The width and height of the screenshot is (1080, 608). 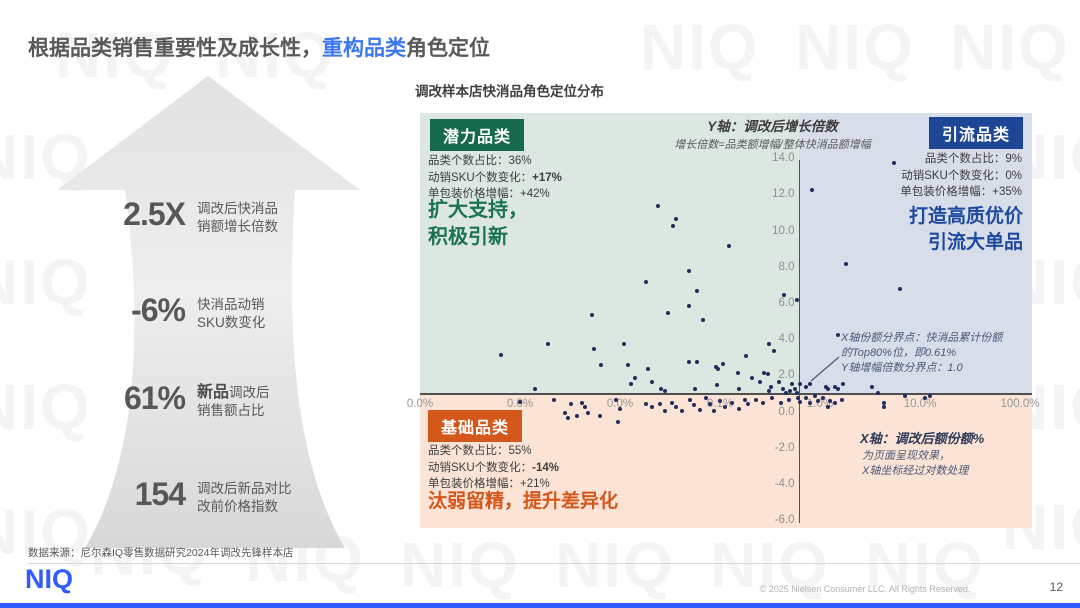 I want to click on footer-divider, so click(x=554, y=563).